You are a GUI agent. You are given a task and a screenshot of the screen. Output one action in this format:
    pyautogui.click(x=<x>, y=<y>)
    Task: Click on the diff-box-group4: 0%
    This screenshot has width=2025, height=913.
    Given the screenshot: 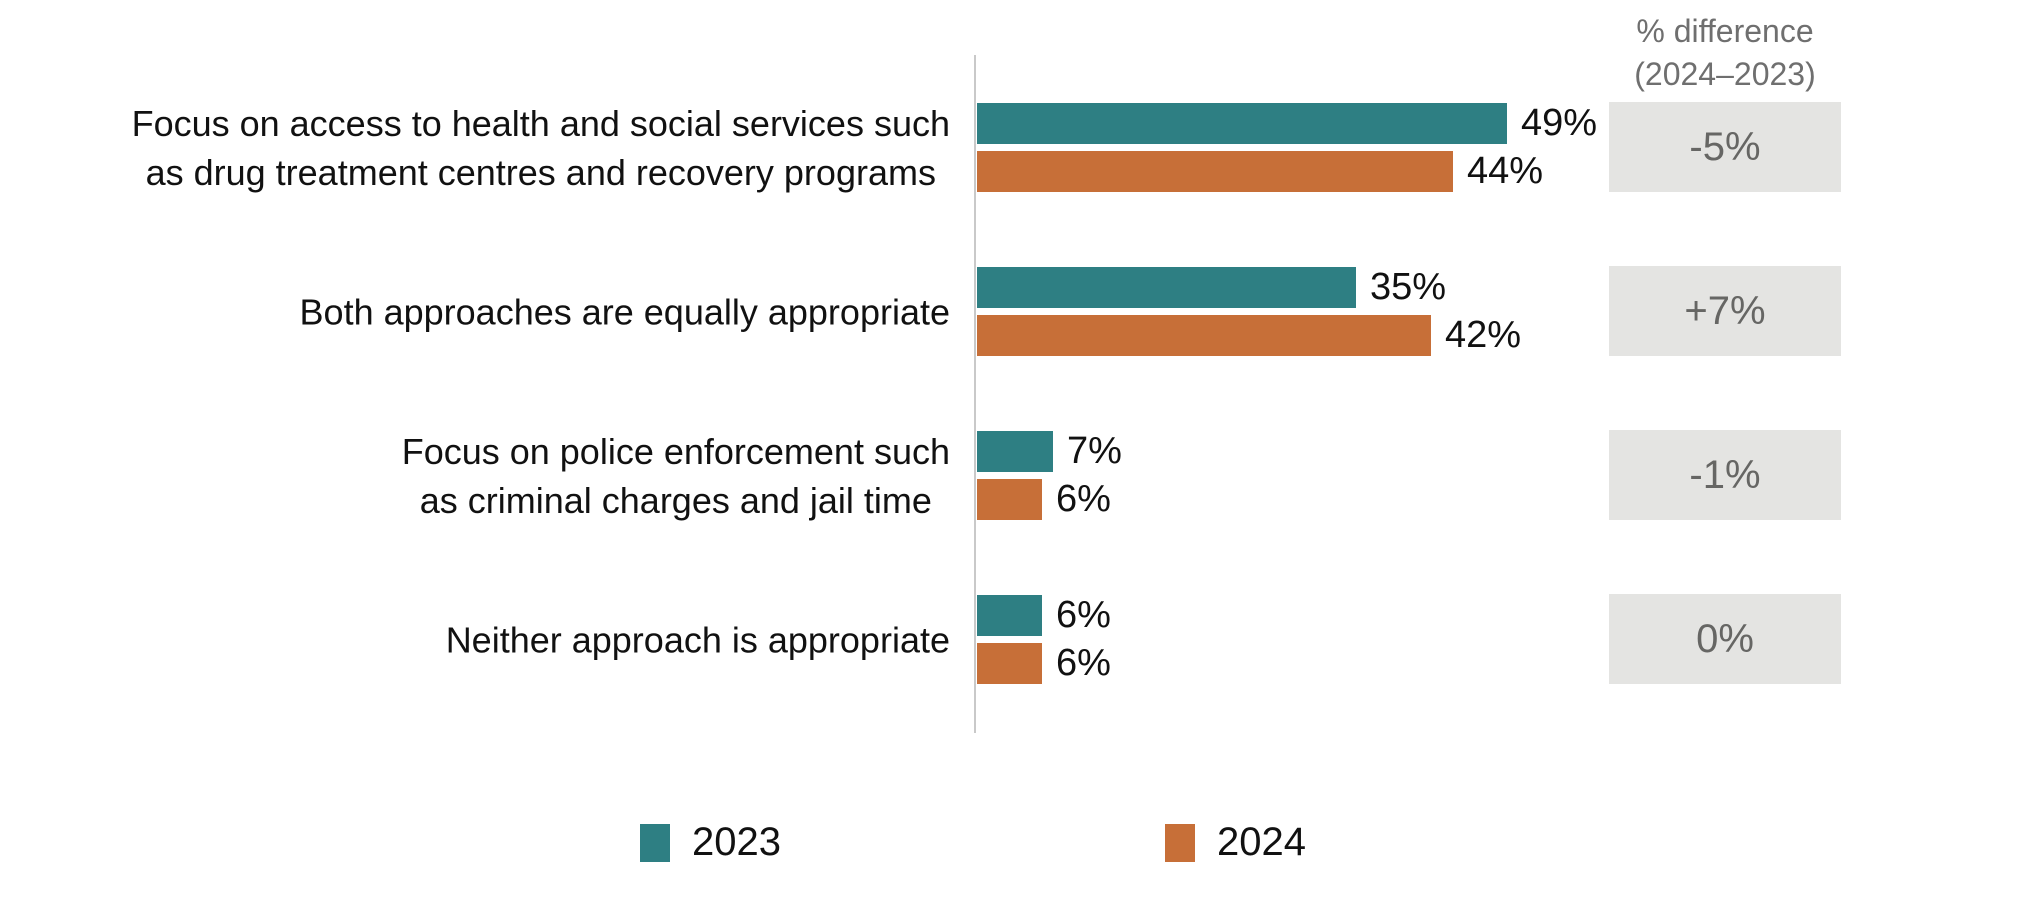 What is the action you would take?
    pyautogui.click(x=1725, y=639)
    